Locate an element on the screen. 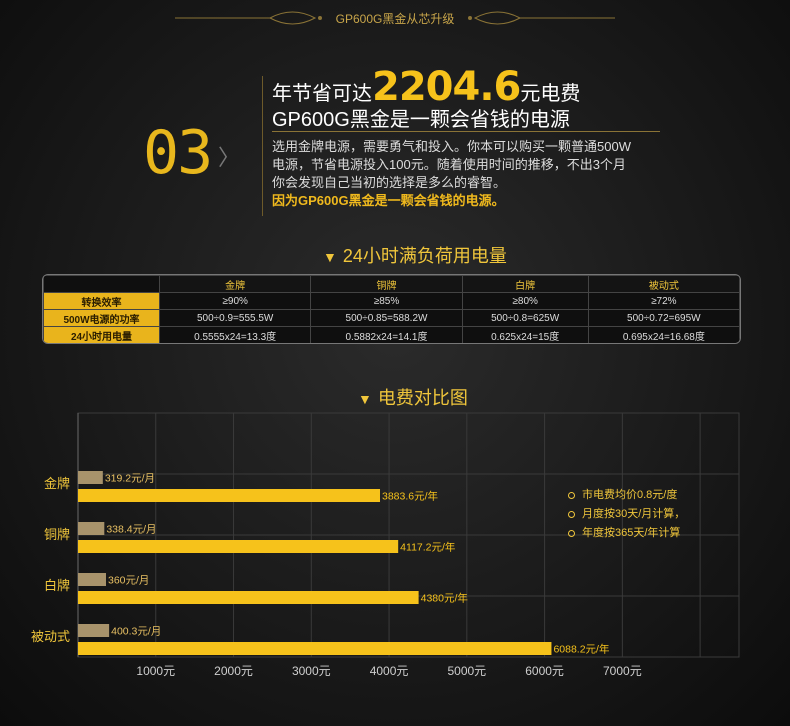 This screenshot has width=790, height=726. row-header: 500W电源的功率 is located at coordinates (101, 318).